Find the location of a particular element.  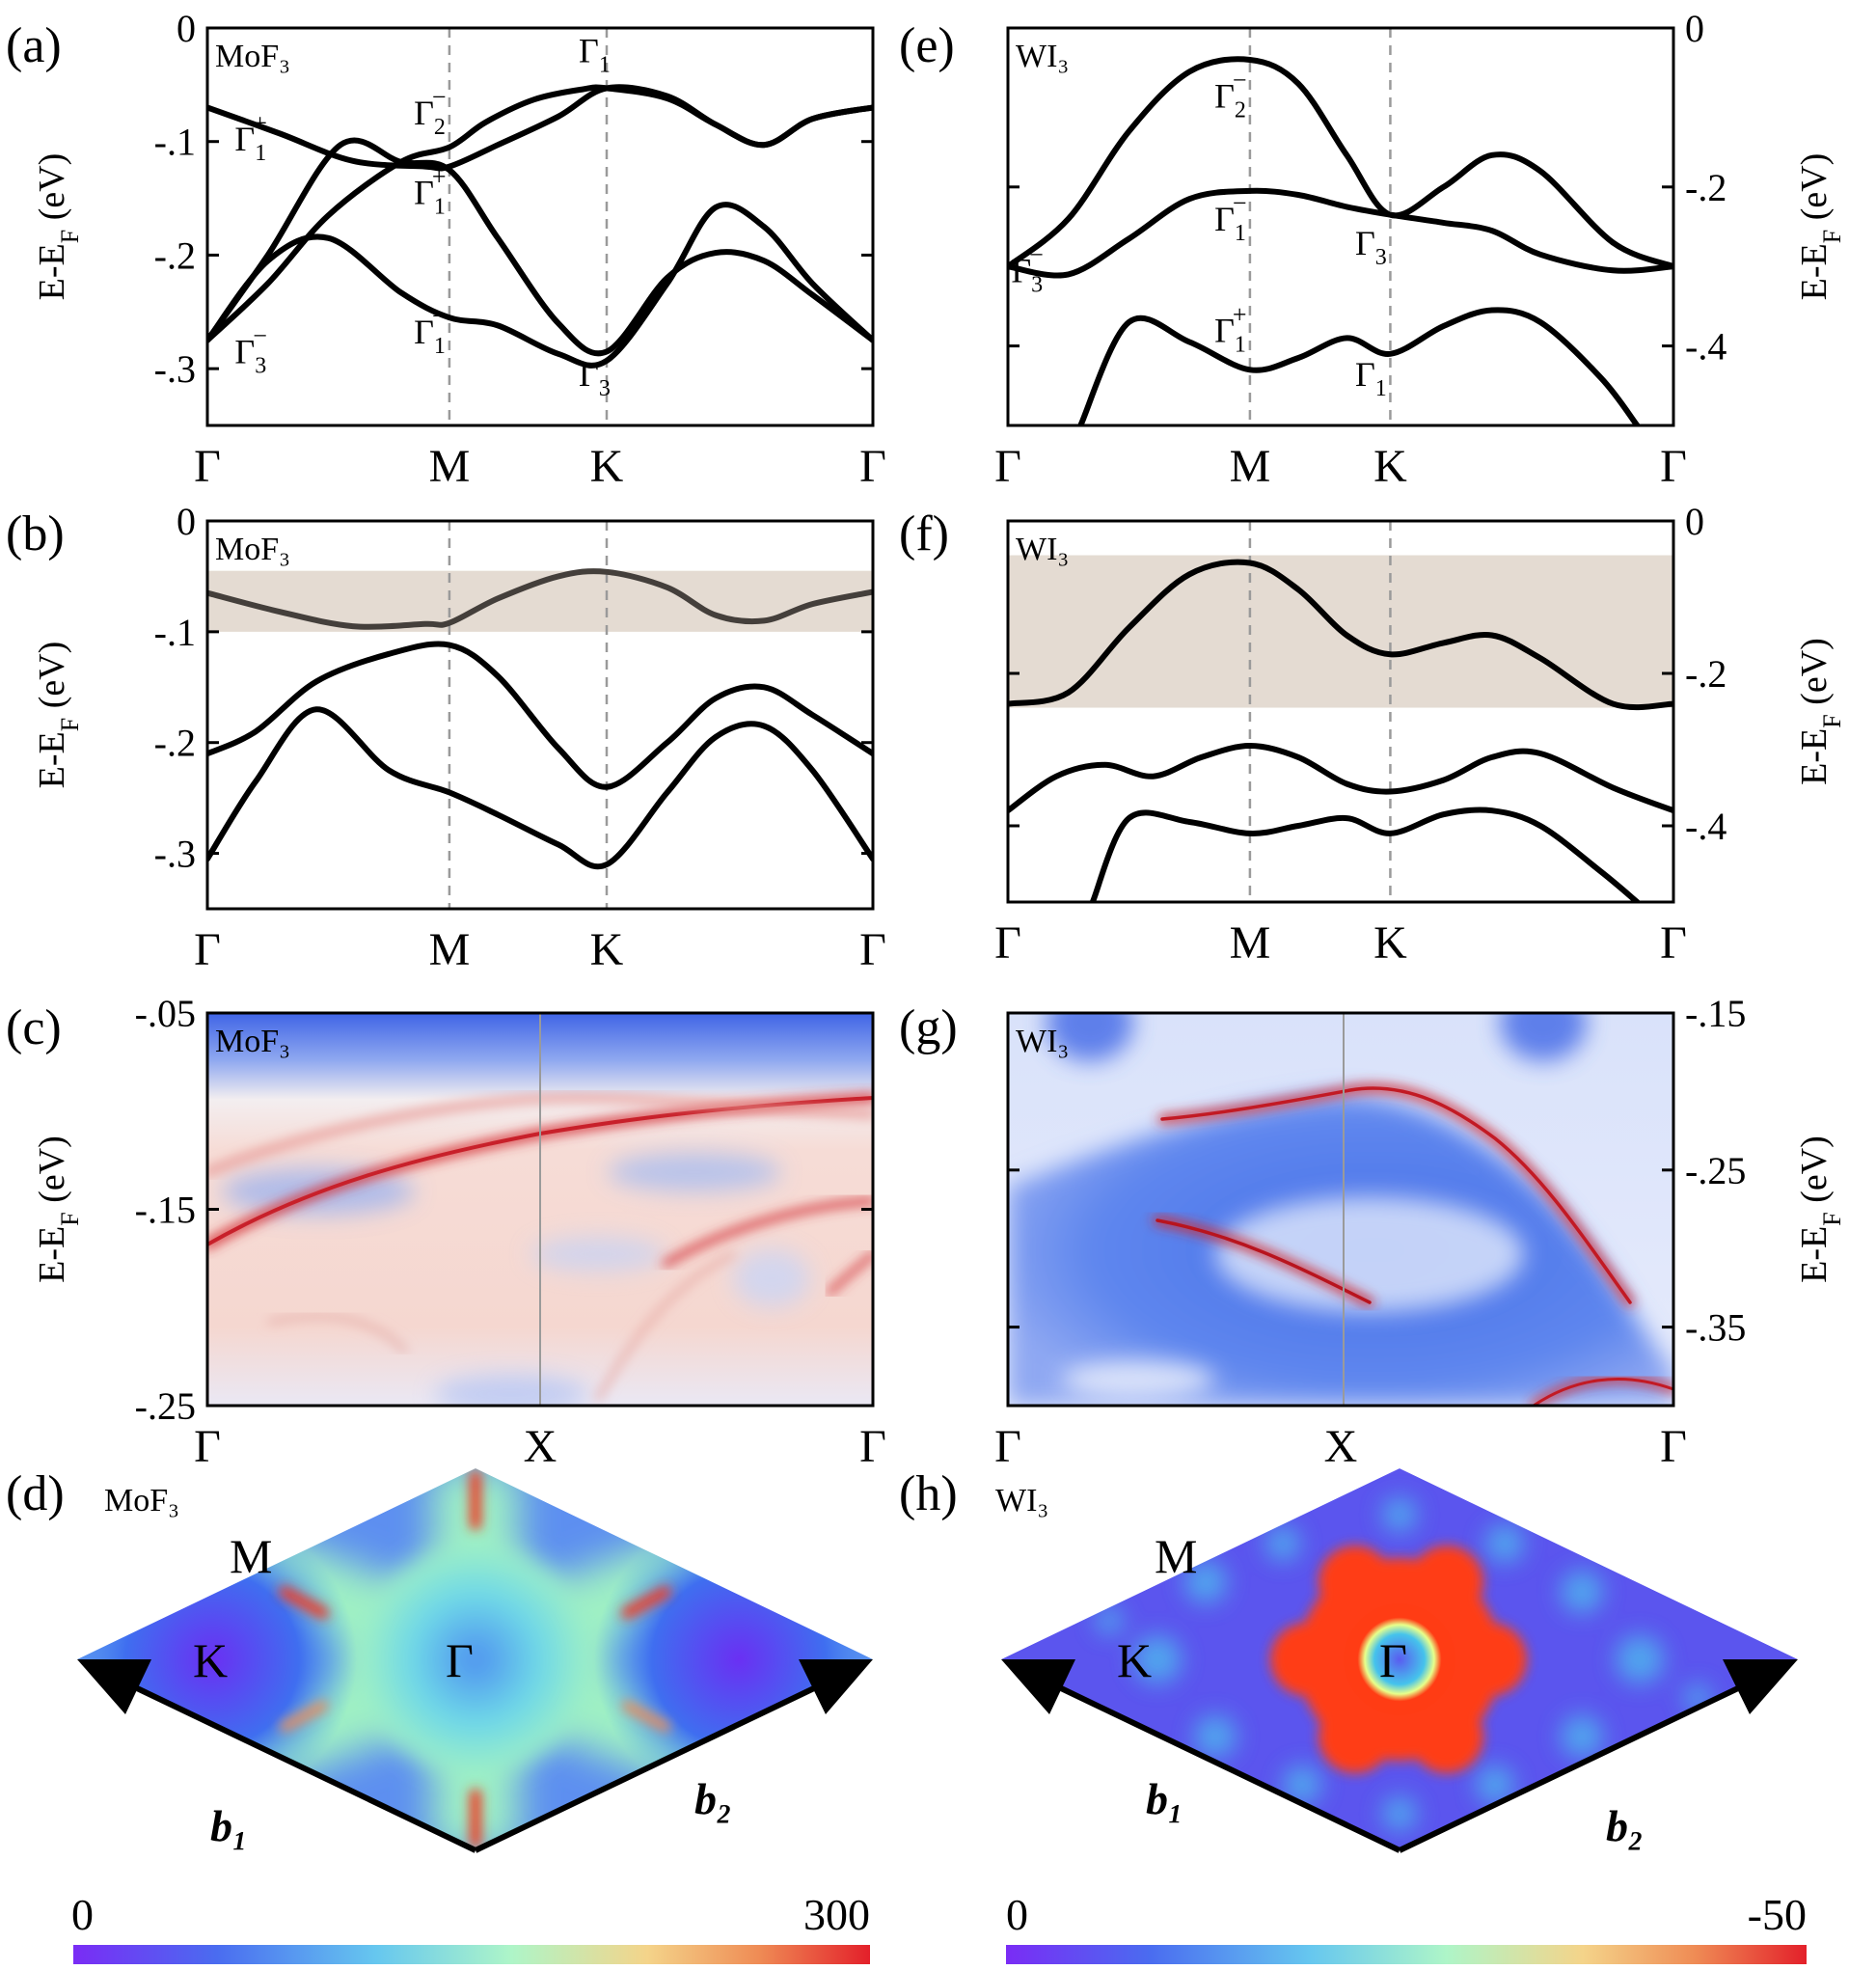

ytick-label-b-2: -.2 is located at coordinates (175, 743).